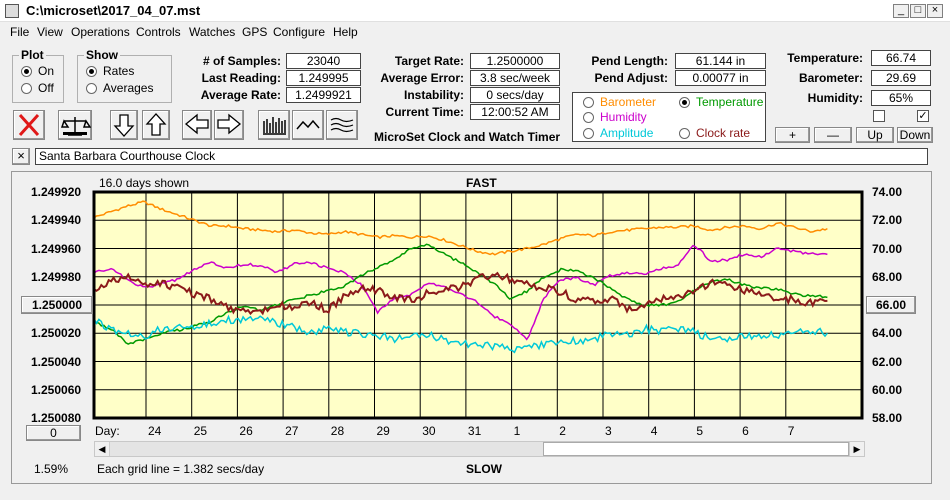 The image size is (950, 500). What do you see at coordinates (422, 78) in the screenshot?
I see `average-error-label: Average Error:` at bounding box center [422, 78].